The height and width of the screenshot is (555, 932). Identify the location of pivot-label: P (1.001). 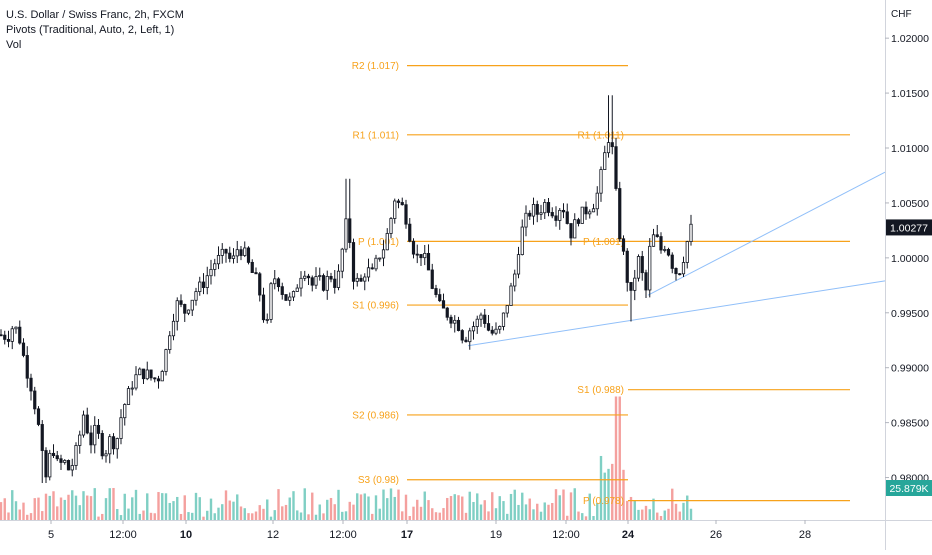
(378, 242).